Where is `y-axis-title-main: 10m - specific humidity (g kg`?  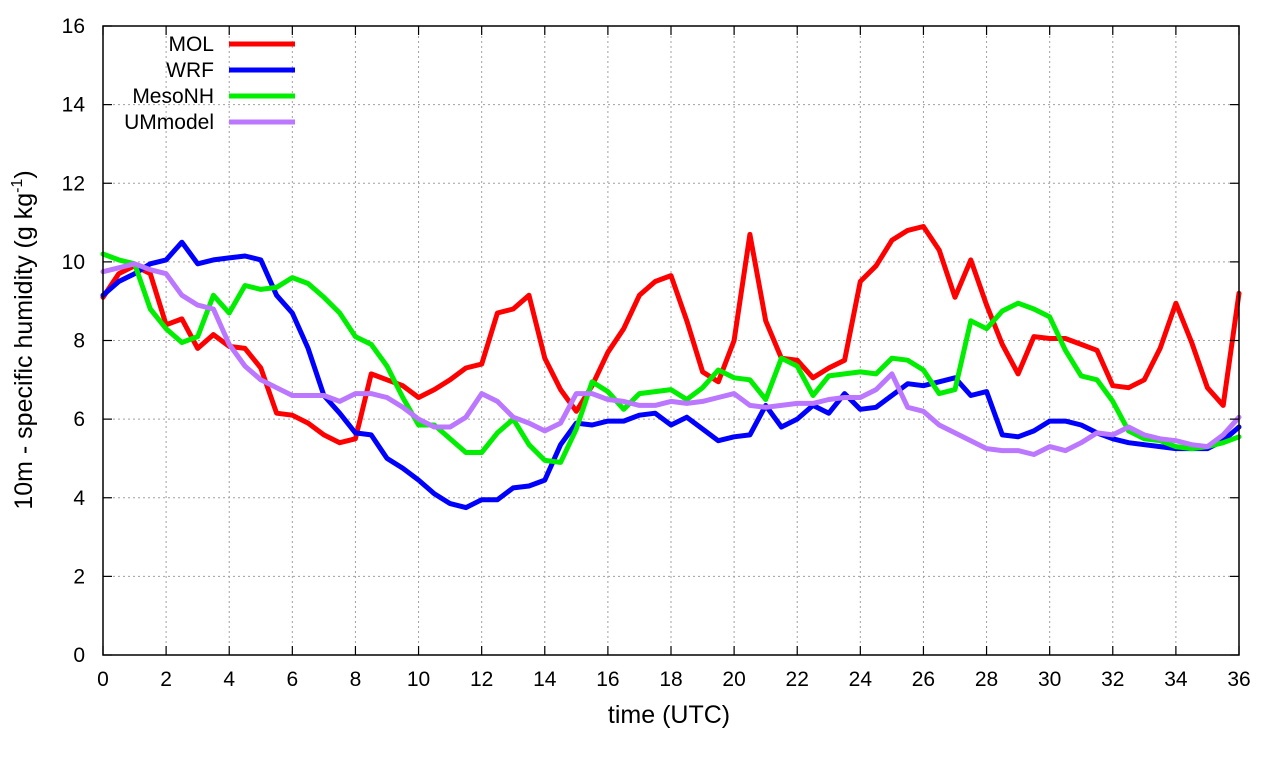 y-axis-title-main: 10m - specific humidity (g kg is located at coordinates (24, 351).